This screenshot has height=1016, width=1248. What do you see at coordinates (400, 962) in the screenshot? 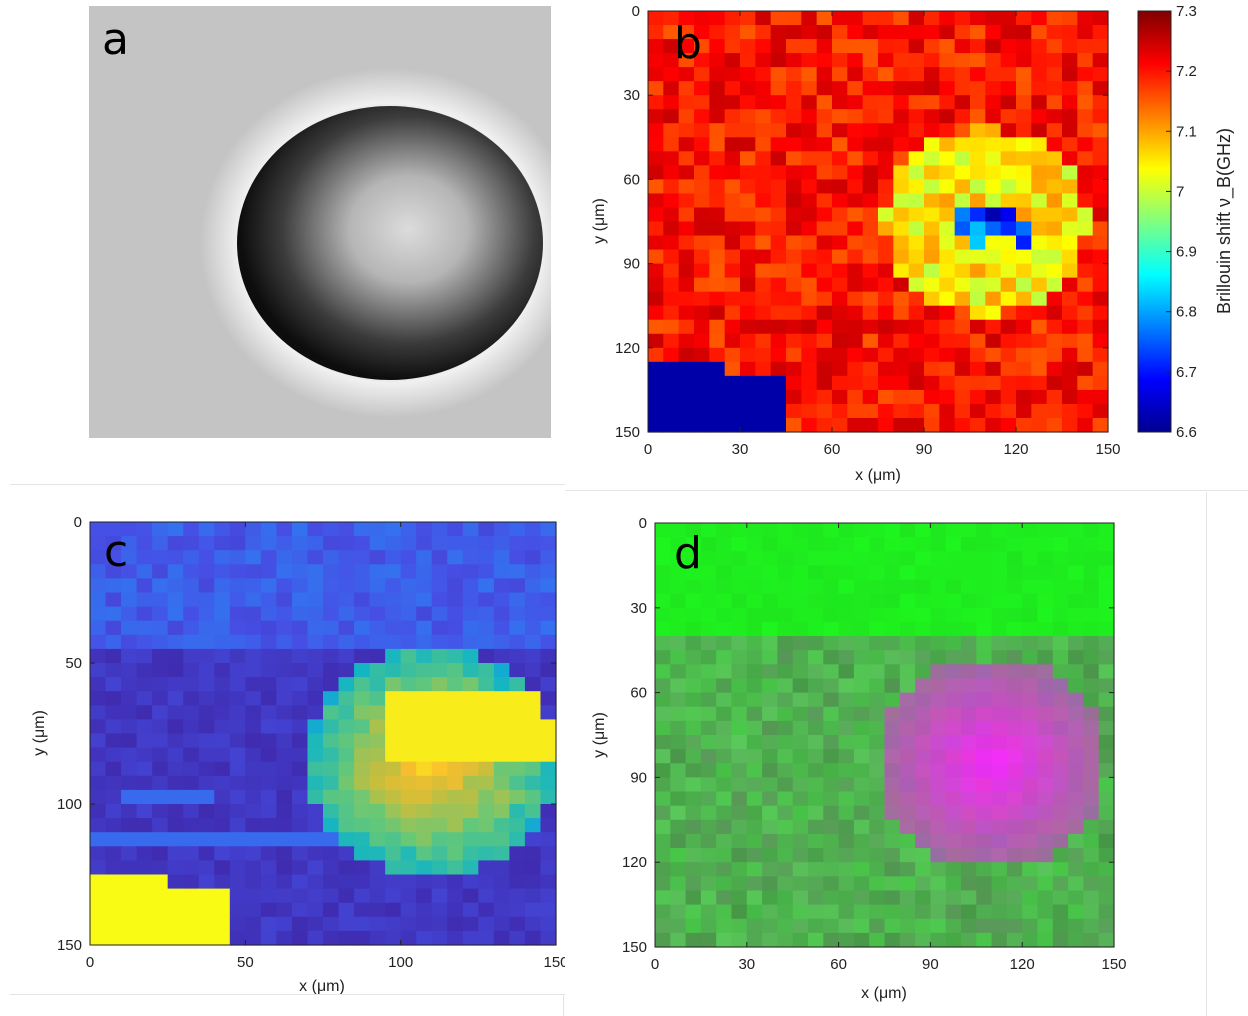
I see `panel-c-xtick-label: 100` at bounding box center [400, 962].